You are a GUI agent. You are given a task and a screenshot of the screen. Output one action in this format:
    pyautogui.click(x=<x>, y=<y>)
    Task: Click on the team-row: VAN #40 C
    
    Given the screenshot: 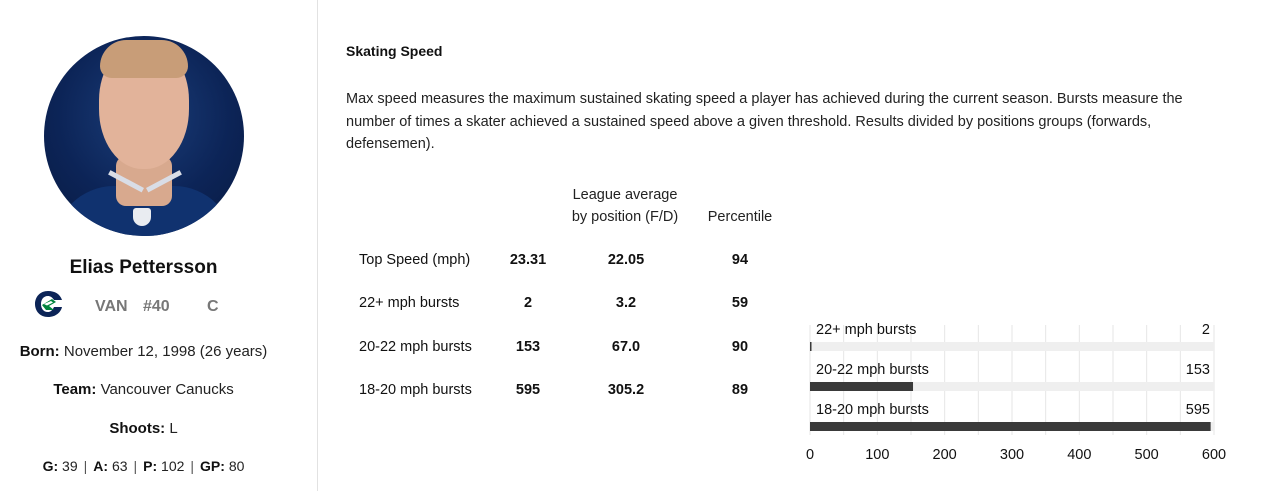 What is the action you would take?
    pyautogui.click(x=143, y=305)
    